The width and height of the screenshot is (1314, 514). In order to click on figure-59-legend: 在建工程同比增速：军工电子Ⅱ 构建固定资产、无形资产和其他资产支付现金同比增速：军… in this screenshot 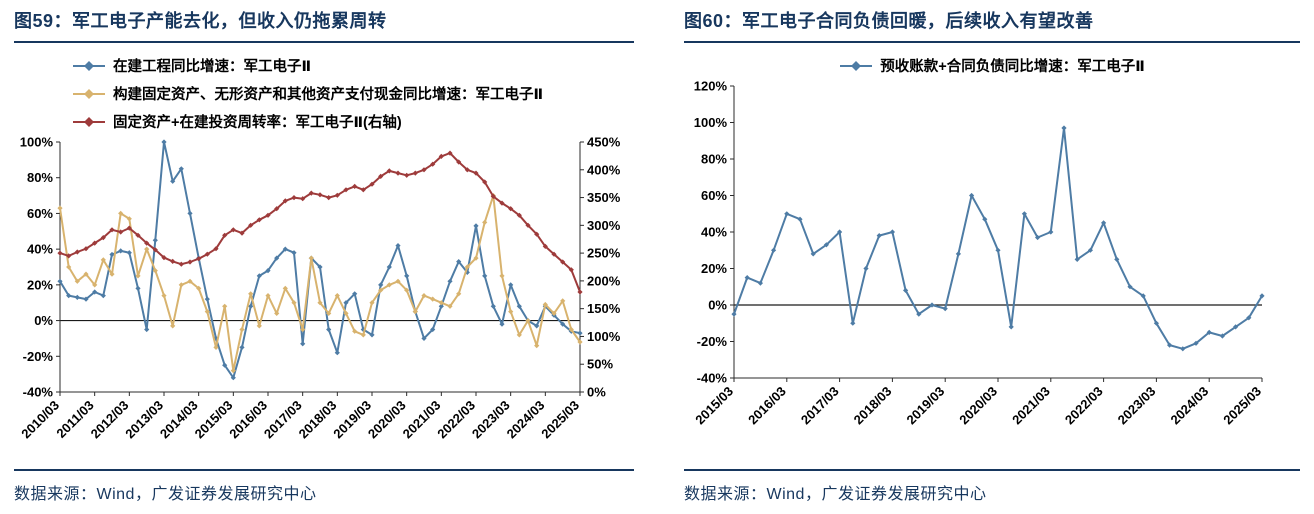, I will do `click(353, 93)`.